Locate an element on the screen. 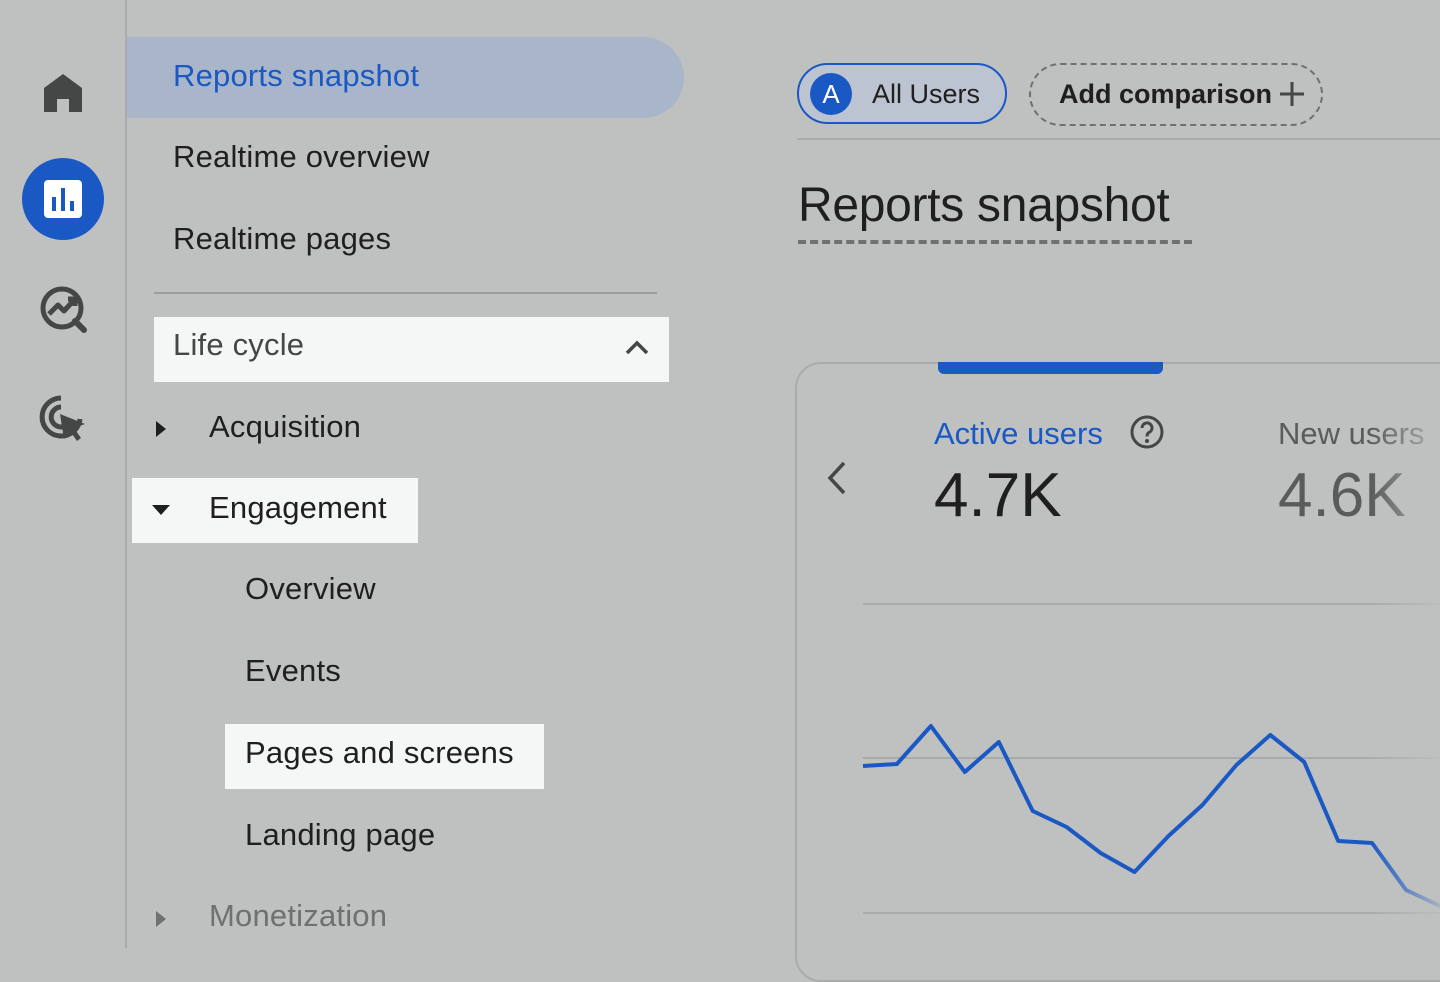  explore-icon is located at coordinates (63, 309).